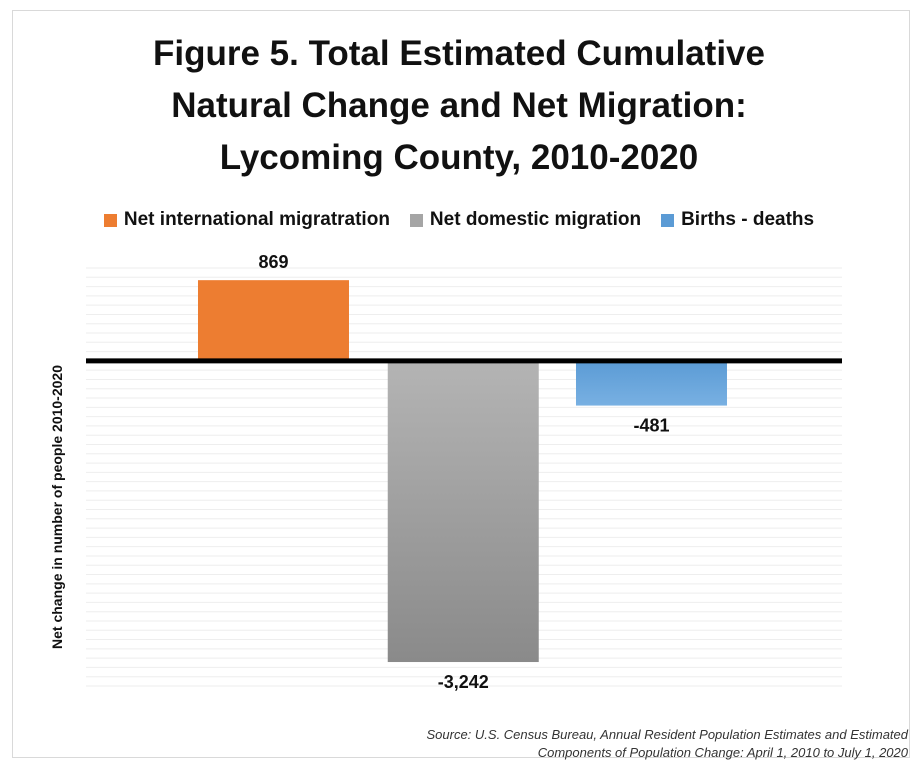  What do you see at coordinates (416, 220) in the screenshot?
I see `legend-swatch-domestic` at bounding box center [416, 220].